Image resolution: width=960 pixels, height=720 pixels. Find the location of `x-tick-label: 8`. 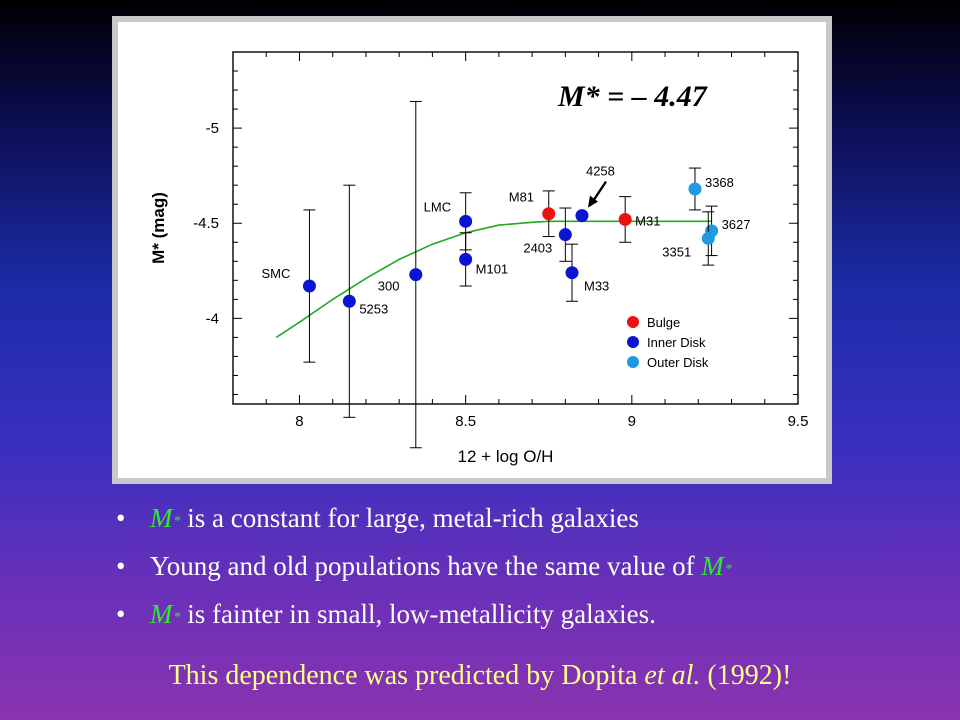

x-tick-label: 8 is located at coordinates (299, 421).